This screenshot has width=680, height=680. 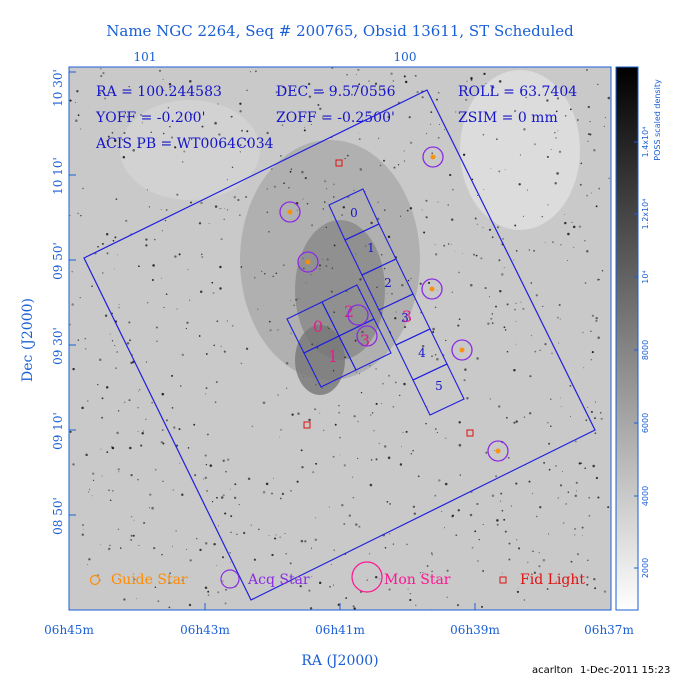 I want to click on acis-s-chip-label: 5, so click(x=439, y=386).